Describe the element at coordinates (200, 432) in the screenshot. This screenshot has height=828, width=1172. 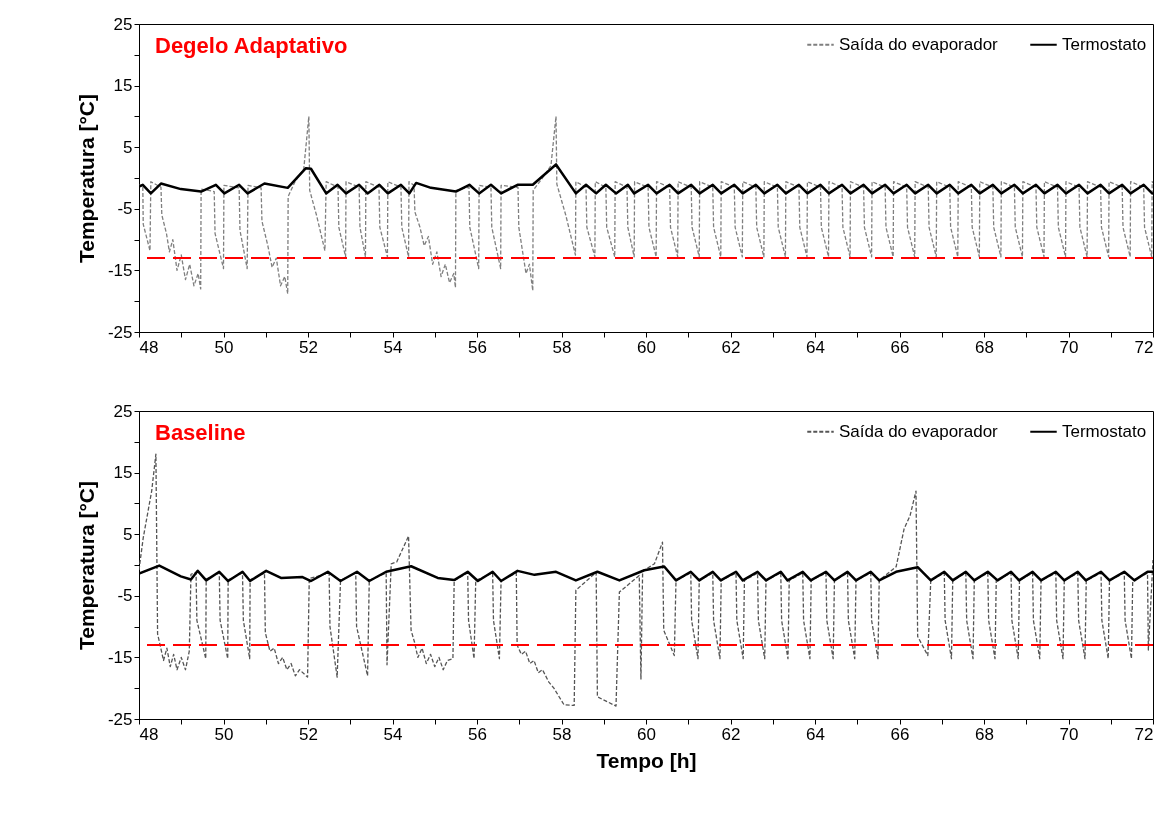
I see `chart-title: Baseline` at that location.